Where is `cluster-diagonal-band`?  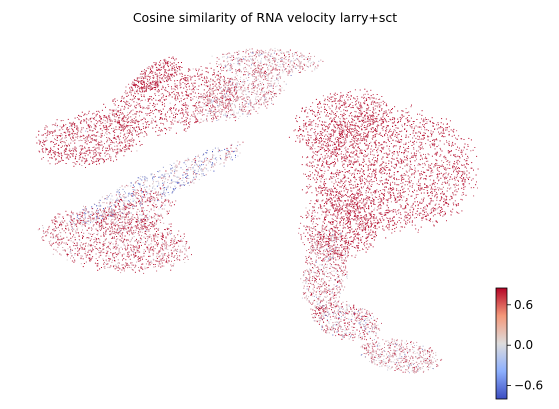
cluster-diagonal-band is located at coordinates (156, 185).